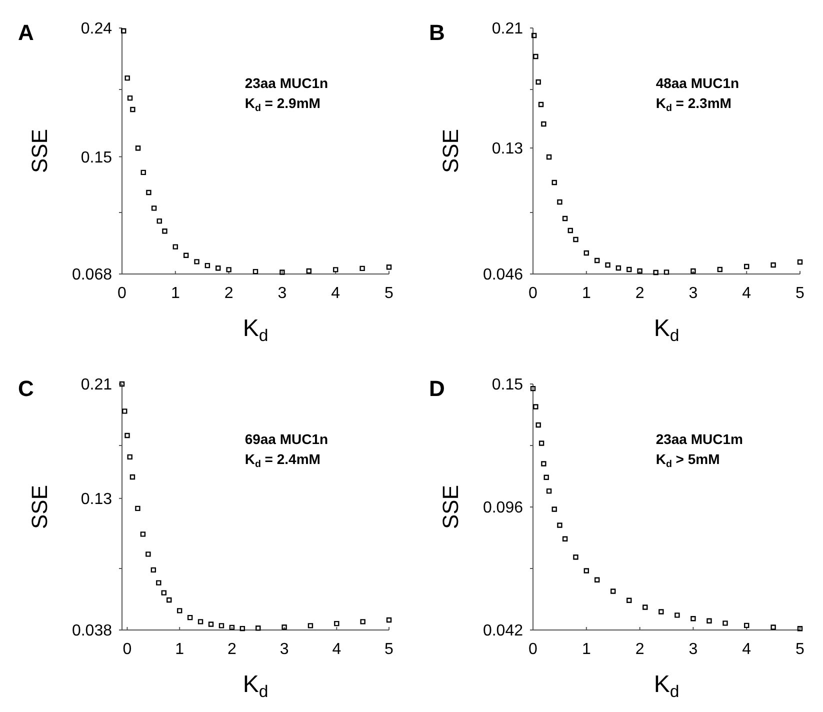 Image resolution: width=823 pixels, height=712 pixels. Describe the element at coordinates (96, 499) in the screenshot. I see `y-tick-label: 0.13` at that location.